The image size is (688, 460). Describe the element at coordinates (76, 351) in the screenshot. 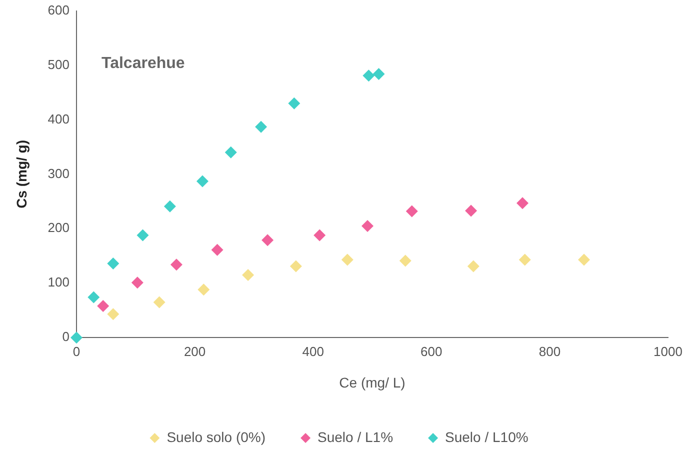

I see `x-tick-label: 0` at that location.